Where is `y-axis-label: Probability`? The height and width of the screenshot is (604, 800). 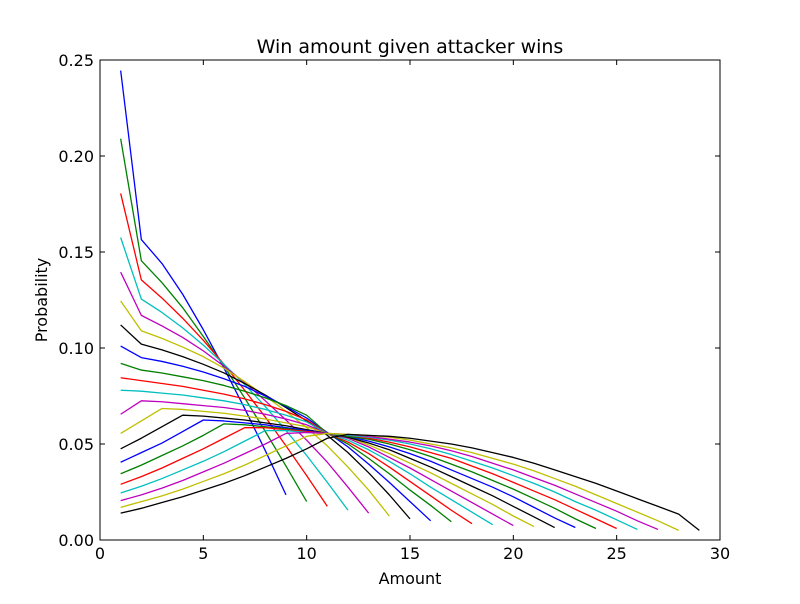
y-axis-label: Probability is located at coordinates (41, 300).